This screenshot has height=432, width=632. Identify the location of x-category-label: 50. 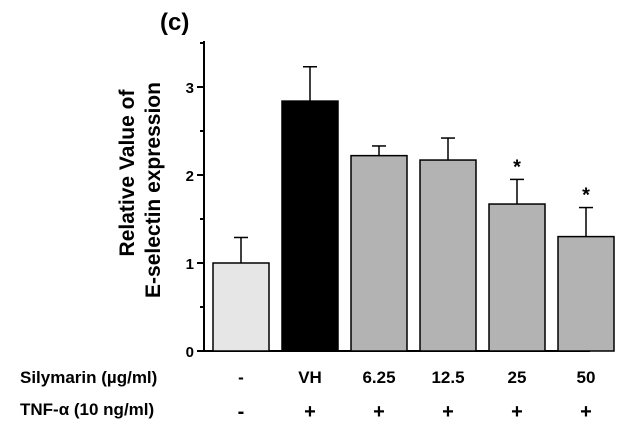
(586, 377).